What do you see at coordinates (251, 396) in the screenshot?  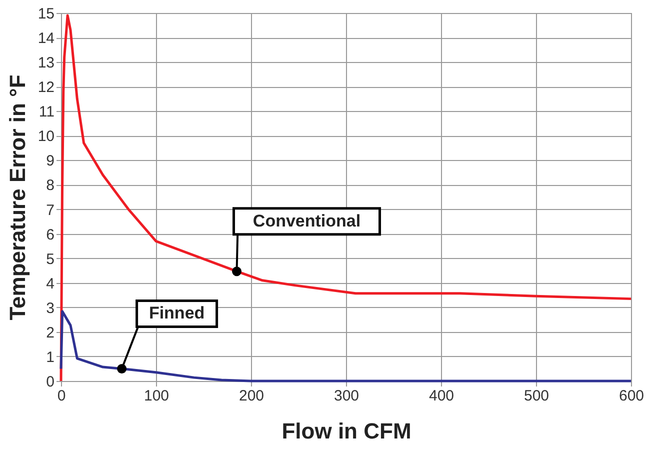 I see `x-tick-label: 200` at bounding box center [251, 396].